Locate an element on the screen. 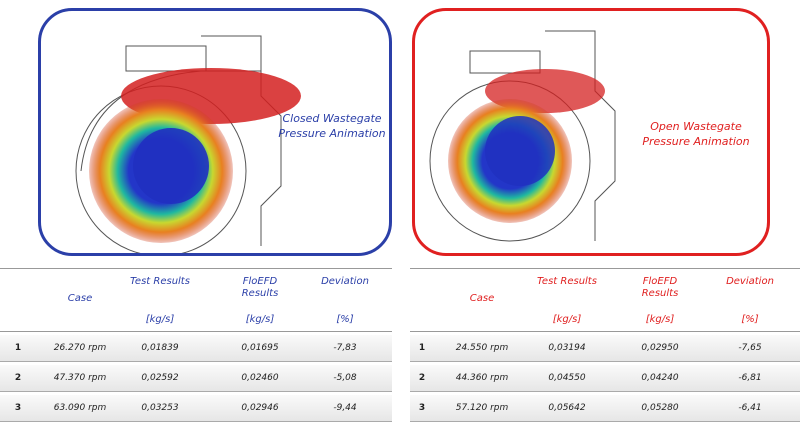 The image size is (800, 425). table-cell: 0,01839 is located at coordinates (160, 348).